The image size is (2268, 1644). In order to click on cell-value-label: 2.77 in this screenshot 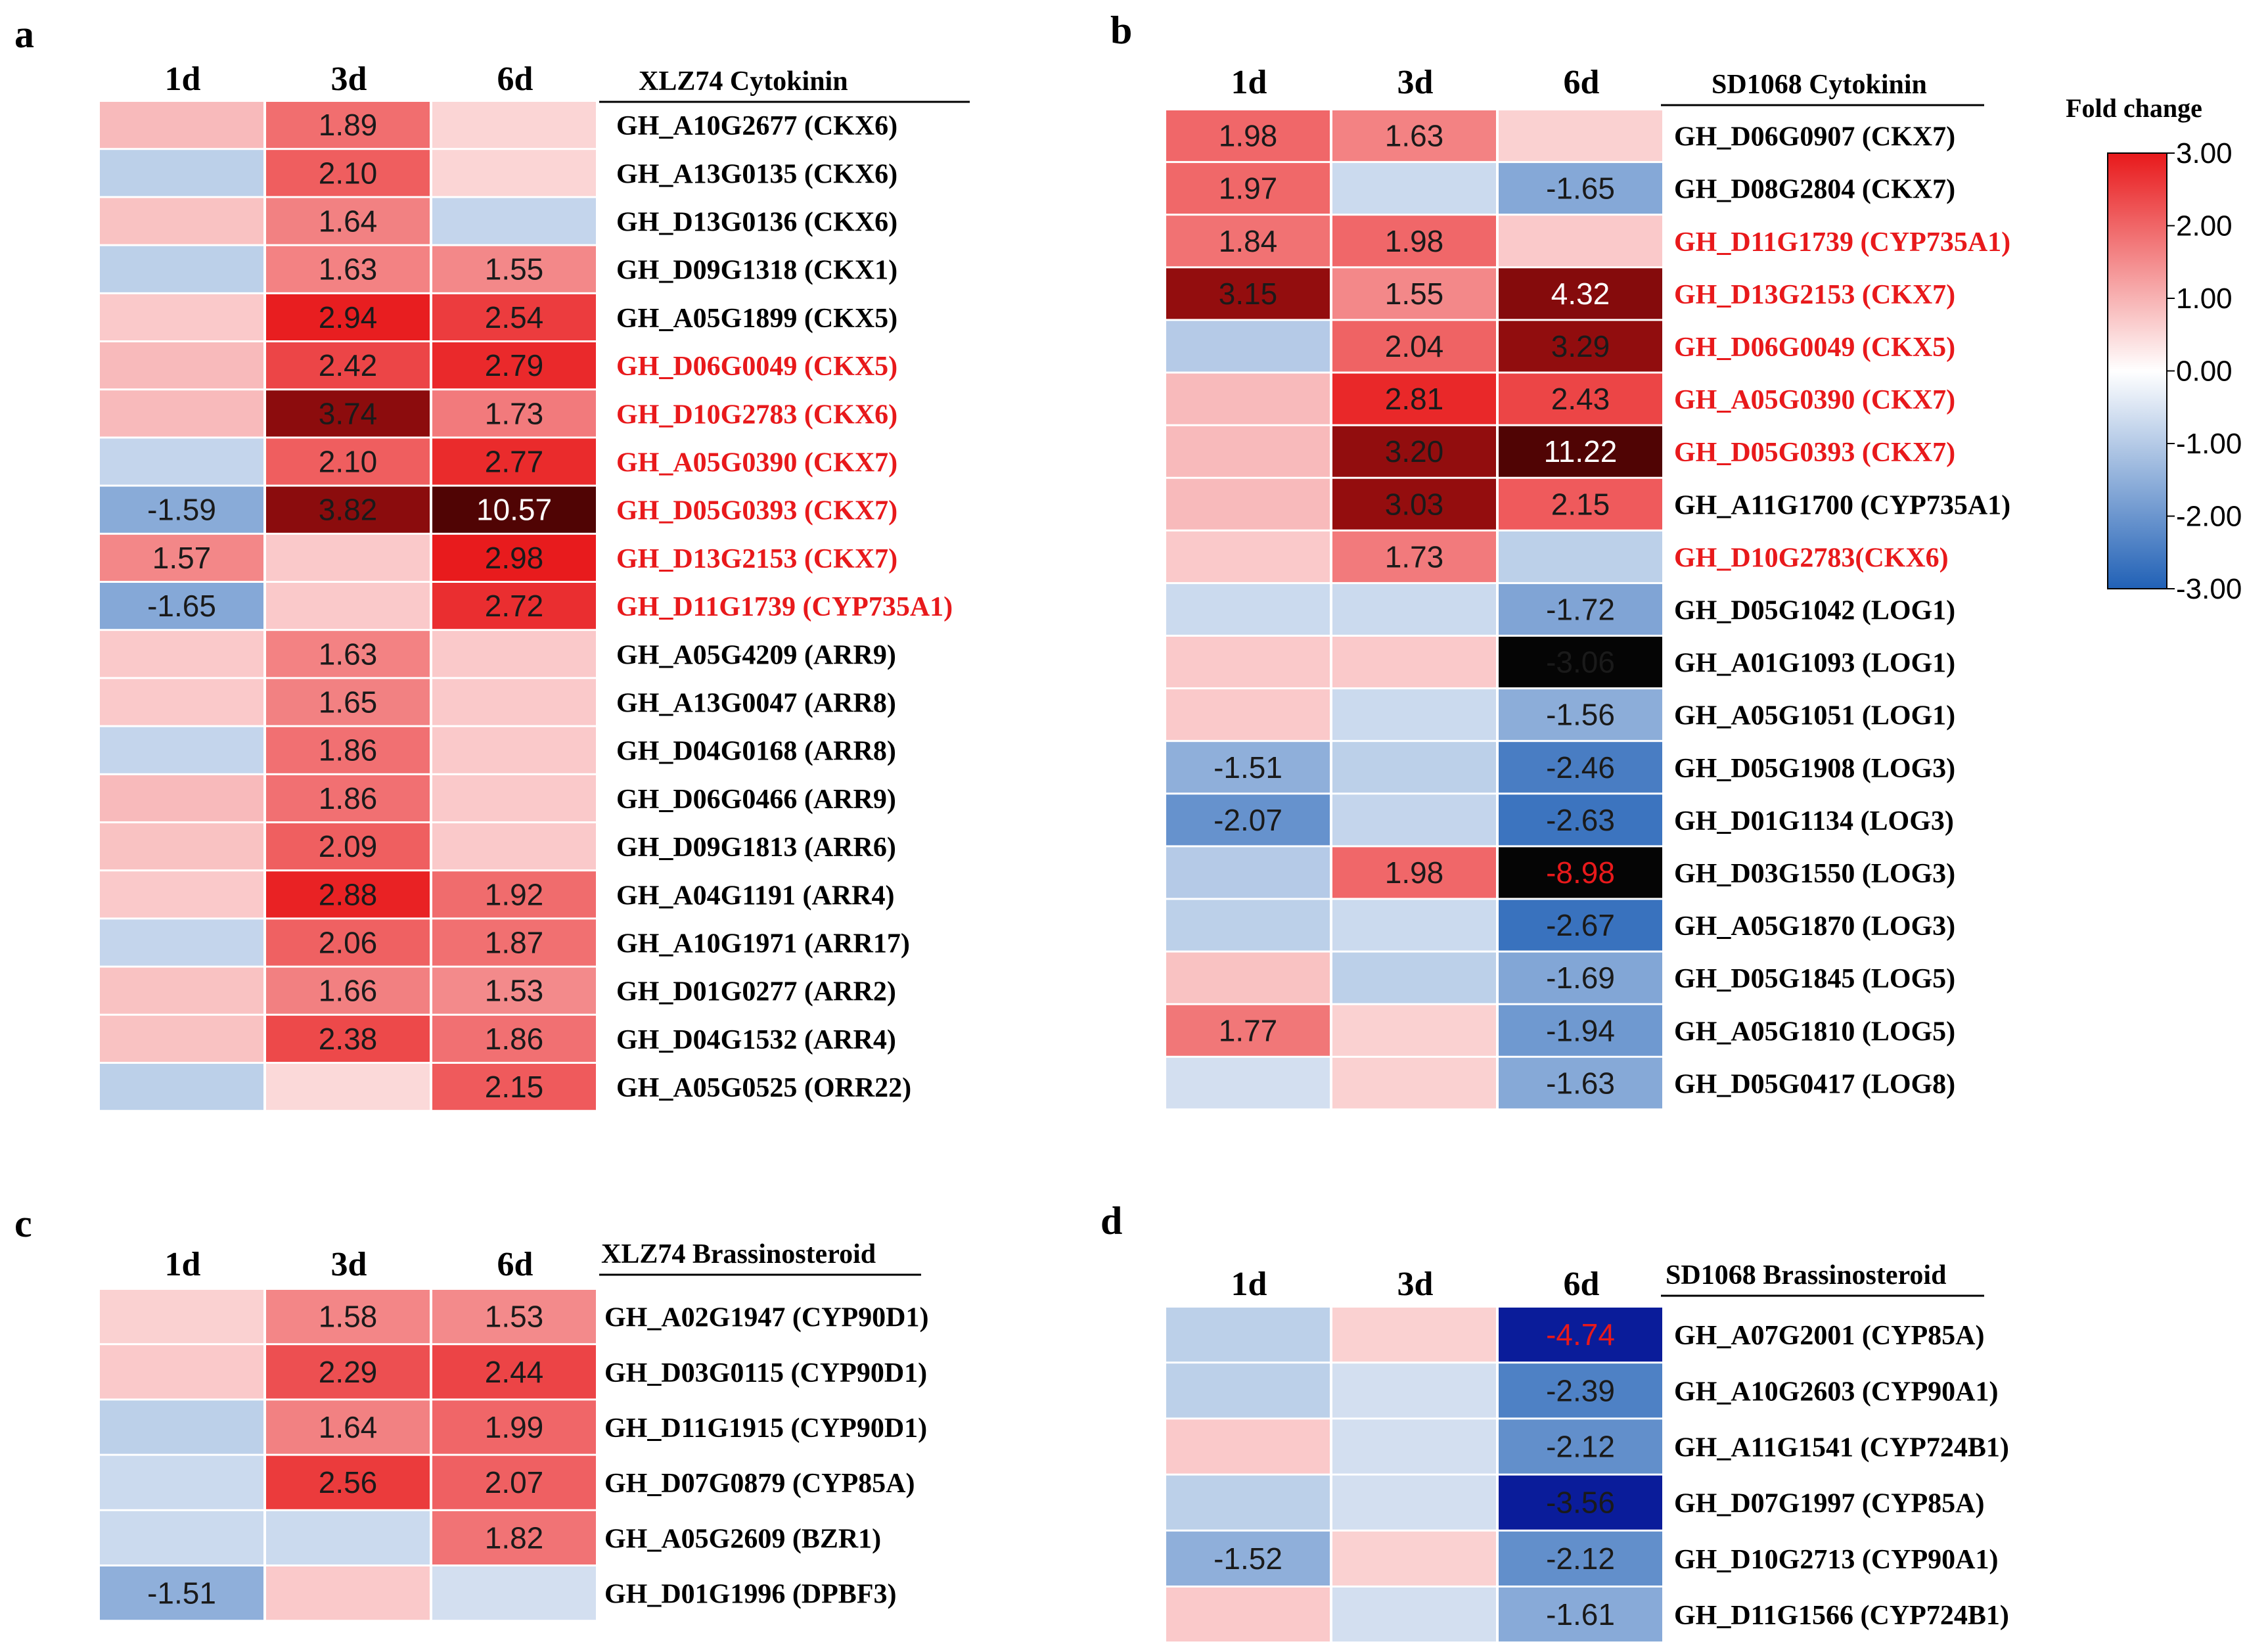, I will do `click(514, 462)`.